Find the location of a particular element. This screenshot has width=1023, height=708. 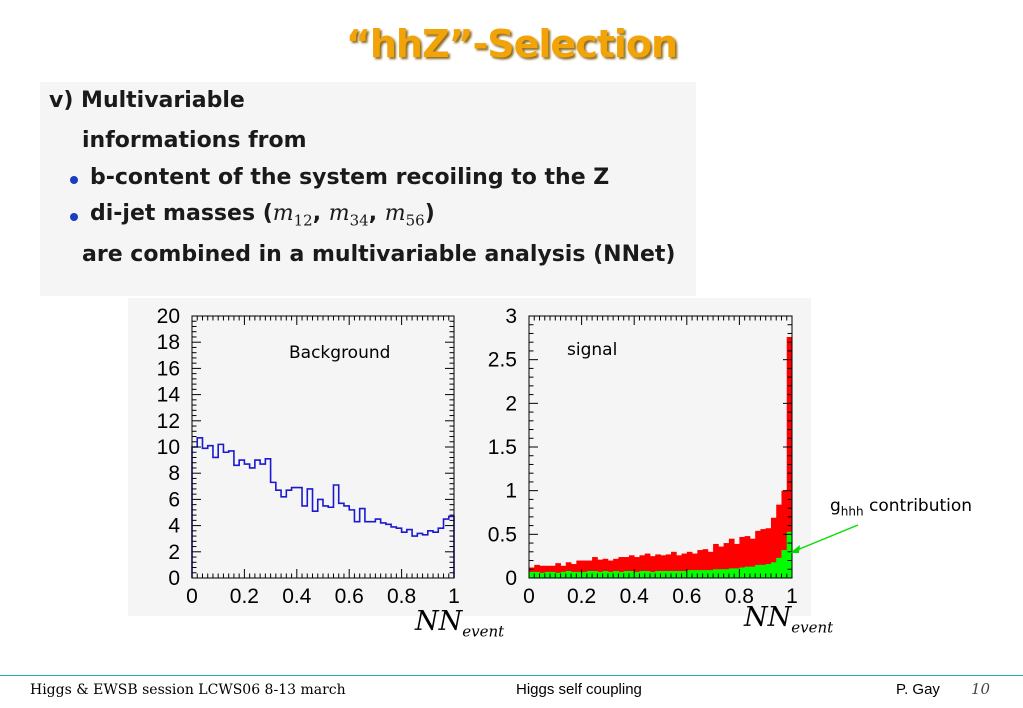

text-line-2: informations from is located at coordinates (194, 140).